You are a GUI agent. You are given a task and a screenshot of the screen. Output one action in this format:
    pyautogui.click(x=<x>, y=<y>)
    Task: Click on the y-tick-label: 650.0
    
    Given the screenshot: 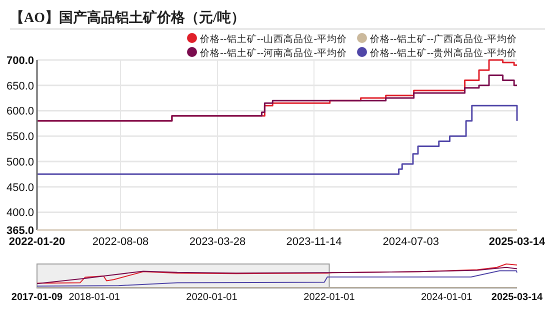 What is the action you would take?
    pyautogui.click(x=20, y=86)
    